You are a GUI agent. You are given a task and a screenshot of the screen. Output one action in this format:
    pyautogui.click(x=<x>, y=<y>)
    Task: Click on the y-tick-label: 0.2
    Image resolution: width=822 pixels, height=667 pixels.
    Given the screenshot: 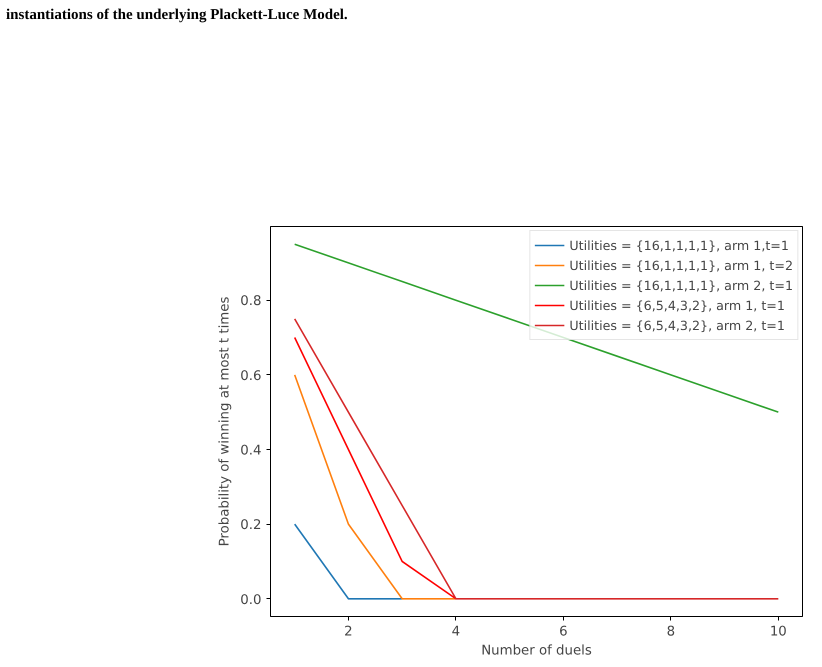 What is the action you would take?
    pyautogui.click(x=251, y=526)
    